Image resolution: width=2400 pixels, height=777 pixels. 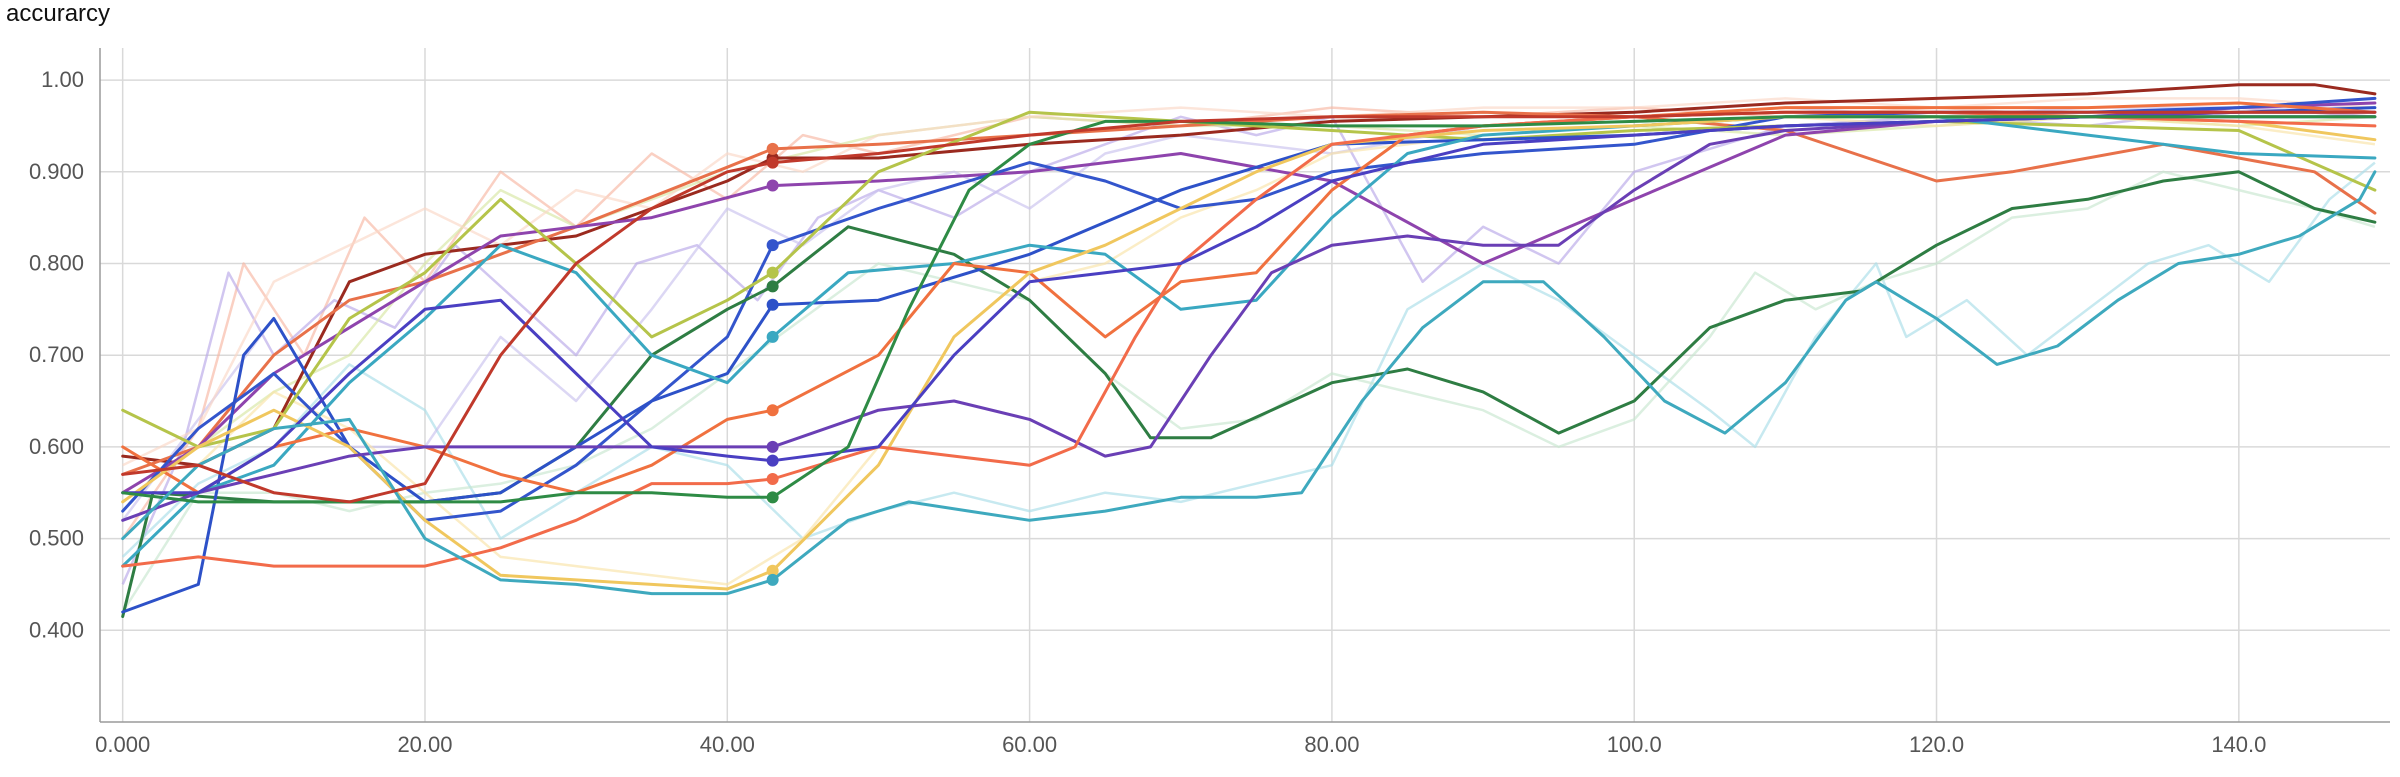 I want to click on chart-title: accurarcy, so click(x=58, y=13).